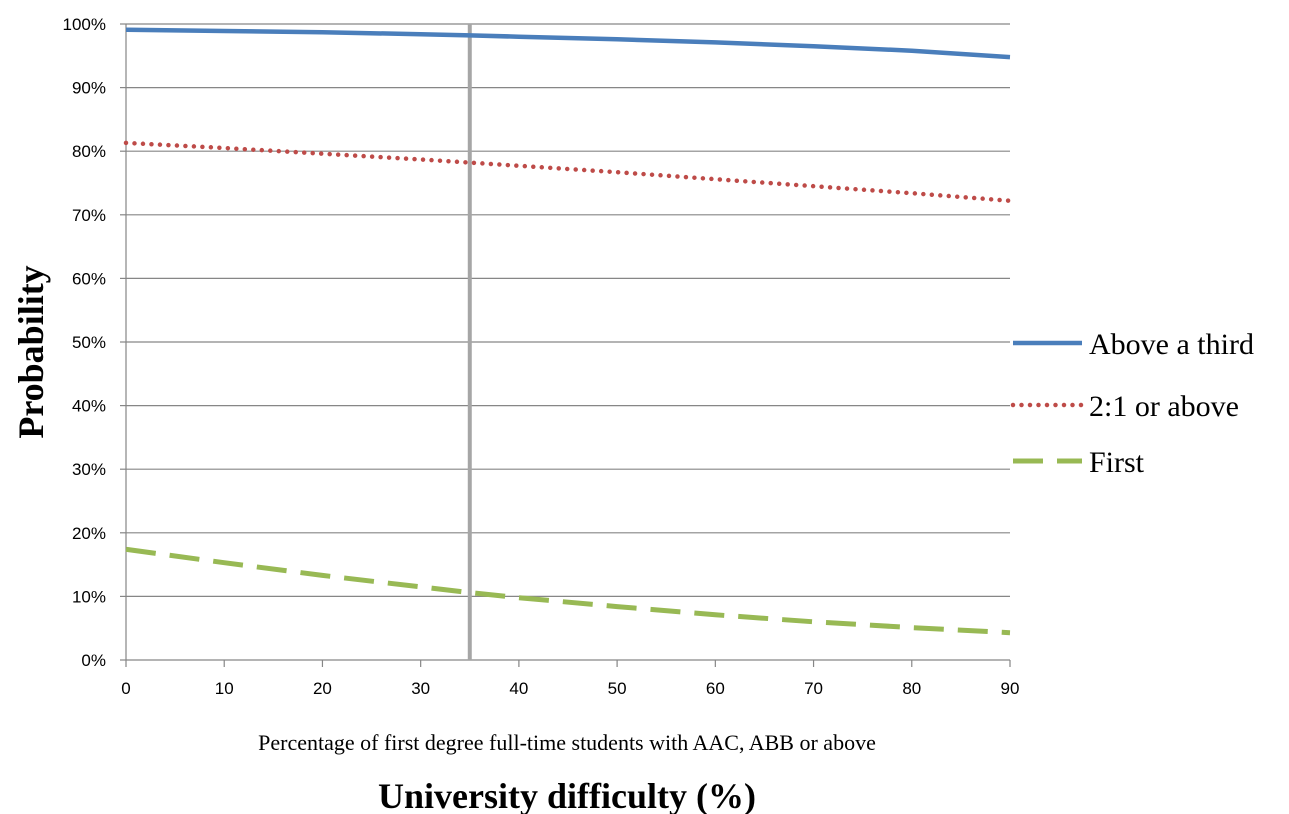 The width and height of the screenshot is (1289, 814). Describe the element at coordinates (1171, 344) in the screenshot. I see `legend-label: Above a third` at that location.